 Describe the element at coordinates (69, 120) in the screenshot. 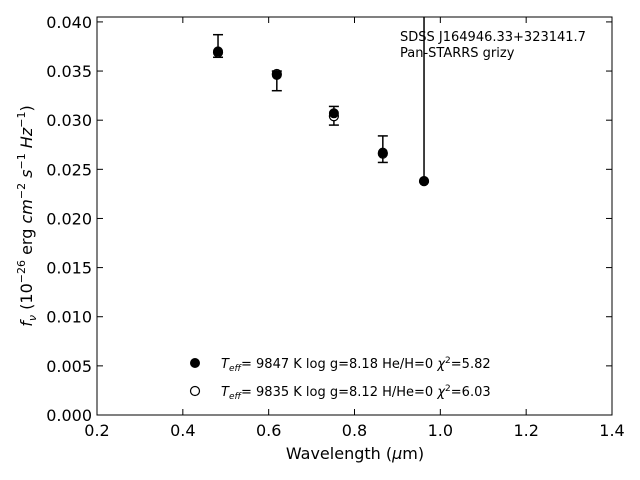

I see `y-tick-label: 0.030` at that location.